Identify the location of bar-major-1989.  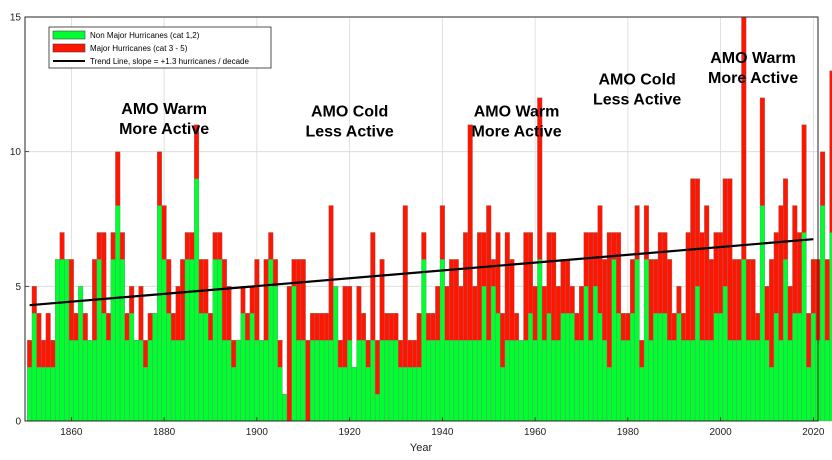
(670, 300).